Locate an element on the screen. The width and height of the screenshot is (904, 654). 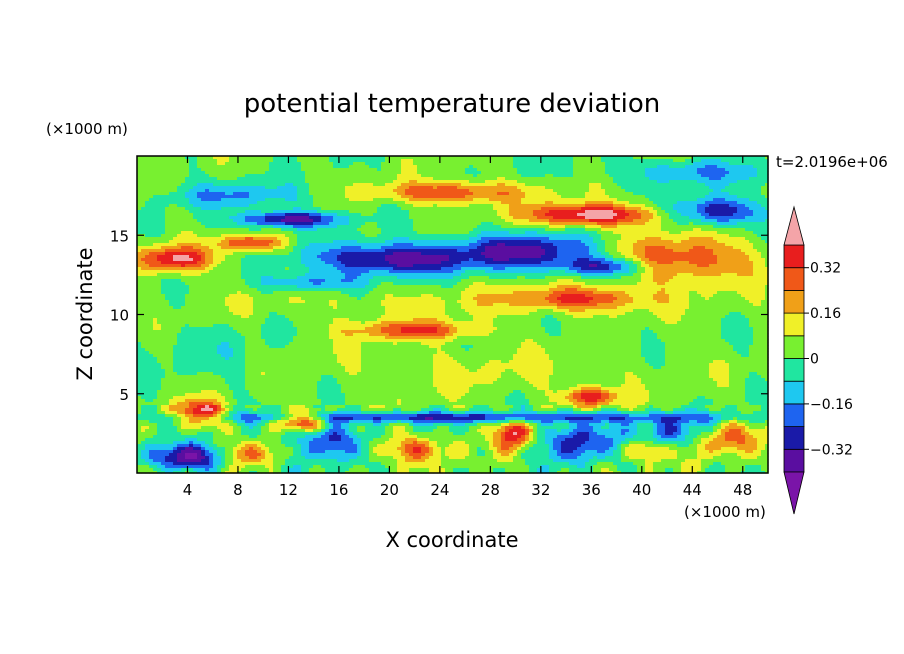
time-label: t=2.0196e+06 is located at coordinates (832, 162).